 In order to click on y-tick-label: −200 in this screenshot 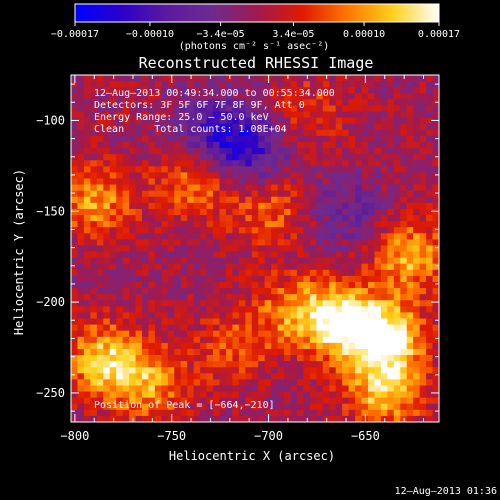, I will do `click(50, 302)`.